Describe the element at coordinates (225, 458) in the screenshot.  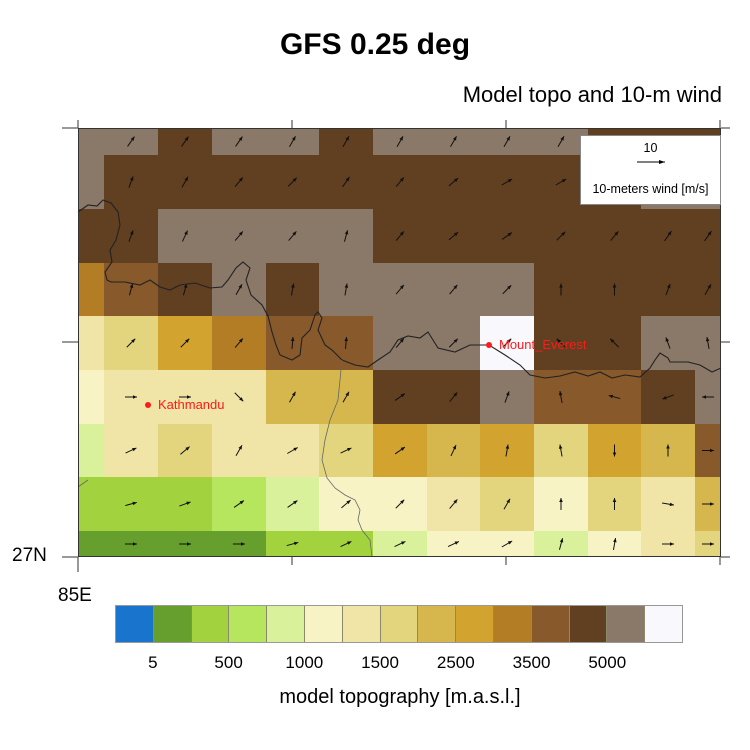
I see `nepal-india-border` at that location.